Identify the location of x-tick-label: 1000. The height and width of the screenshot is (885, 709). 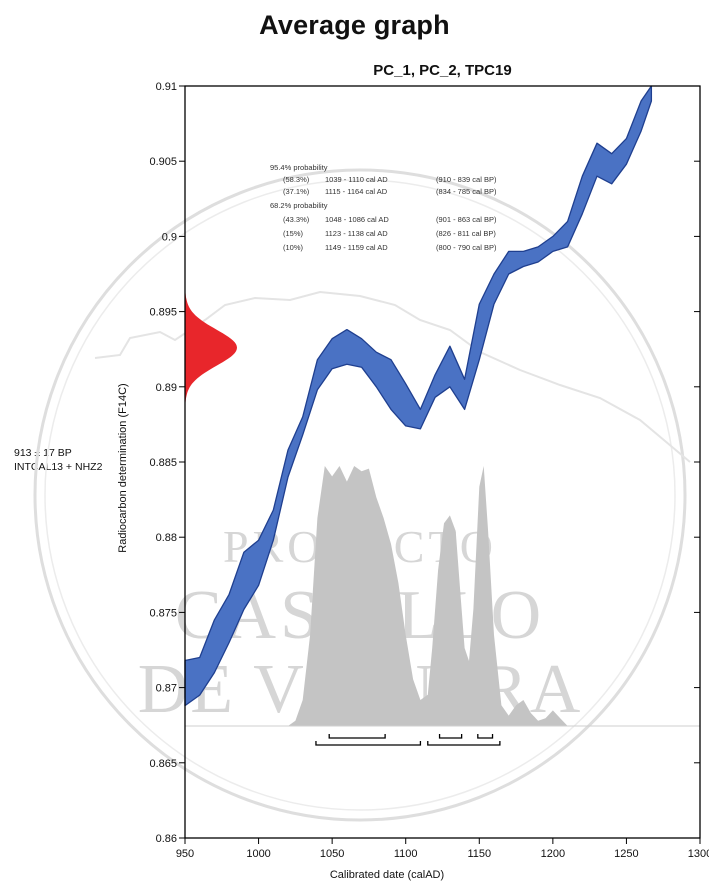
(258, 854).